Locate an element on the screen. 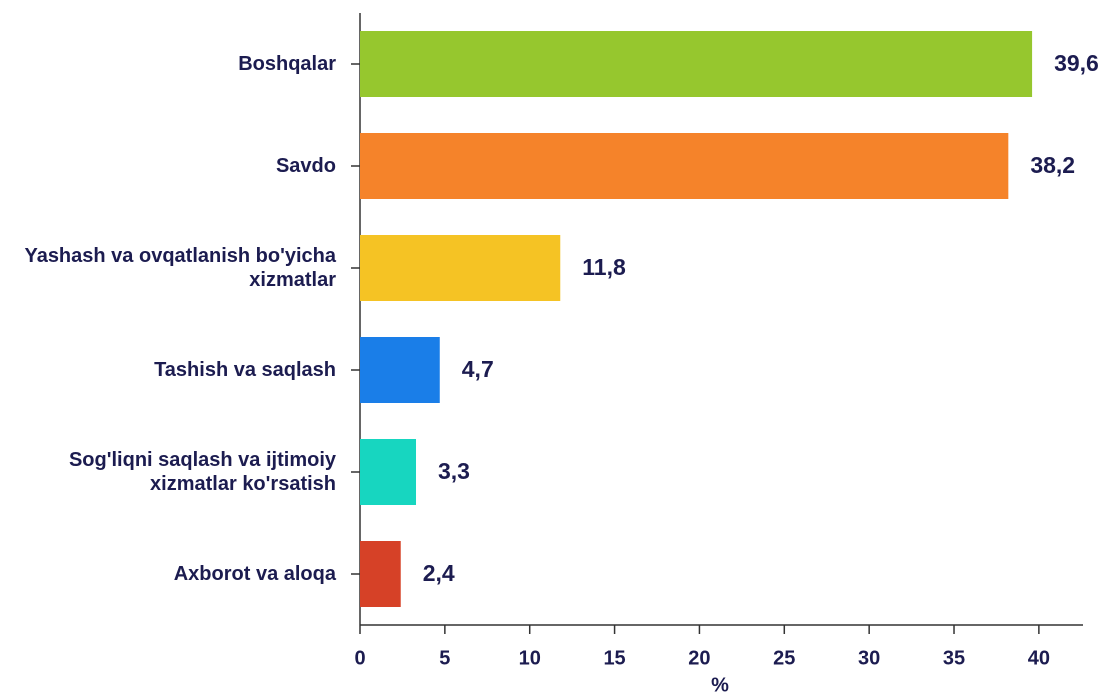 The width and height of the screenshot is (1110, 695). x-tick-label: 40 is located at coordinates (1039, 658).